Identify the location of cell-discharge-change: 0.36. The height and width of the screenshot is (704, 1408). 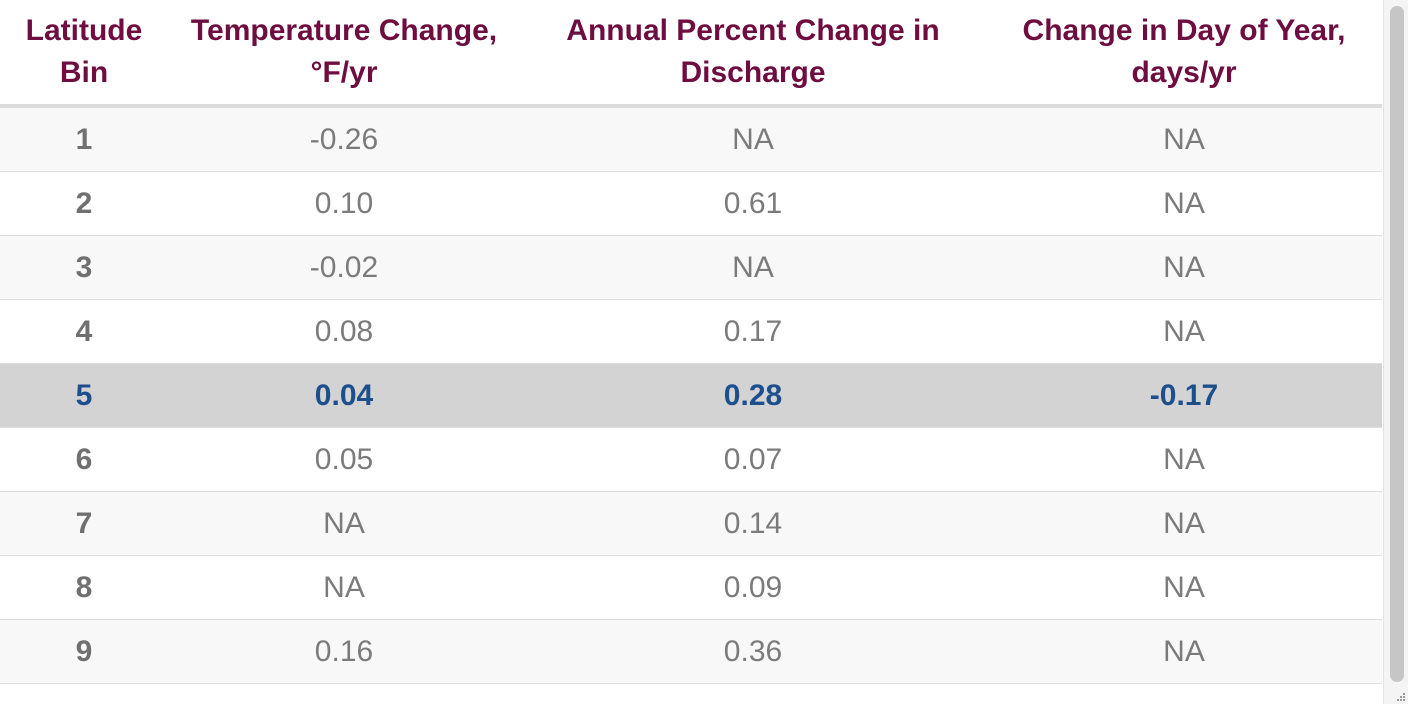
(753, 651).